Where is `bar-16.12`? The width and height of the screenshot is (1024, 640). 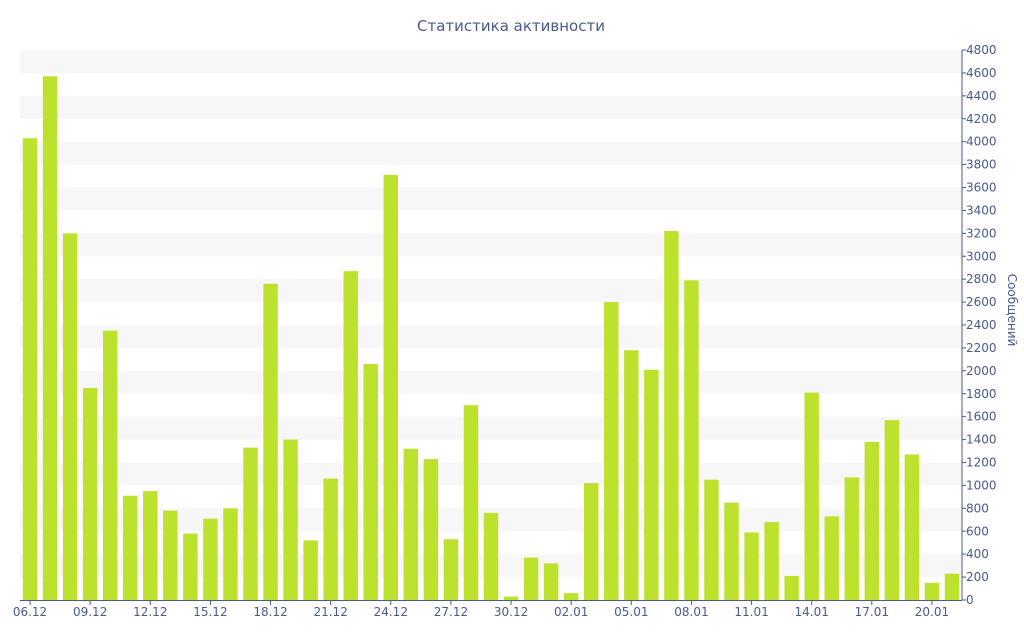 bar-16.12 is located at coordinates (230, 554).